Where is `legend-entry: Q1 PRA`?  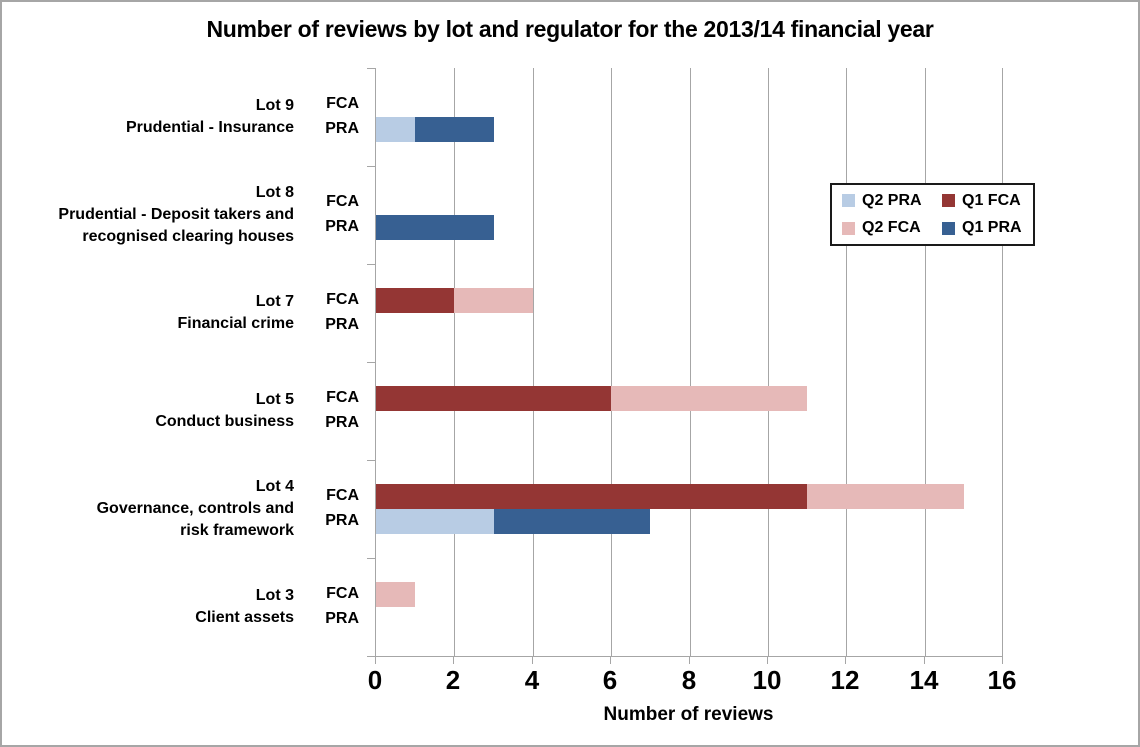 legend-entry: Q1 PRA is located at coordinates (987, 228).